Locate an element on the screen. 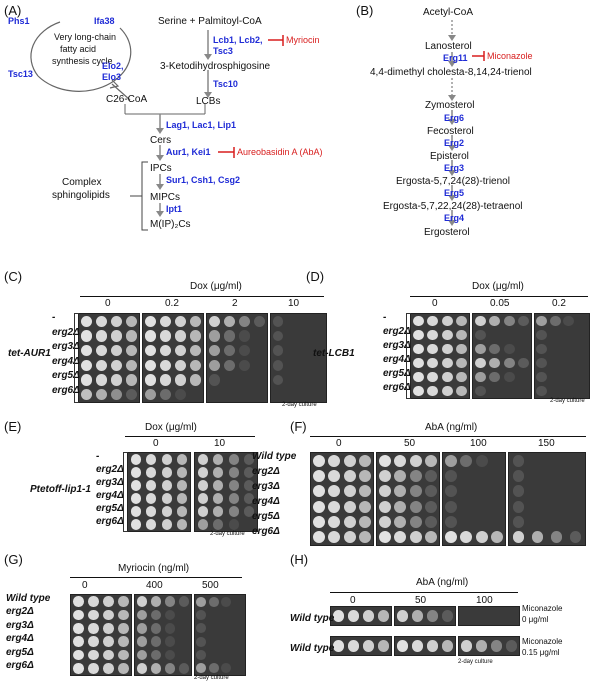 This screenshot has width=592, height=685. panel-g-dose-0: 0 is located at coordinates (85, 585).